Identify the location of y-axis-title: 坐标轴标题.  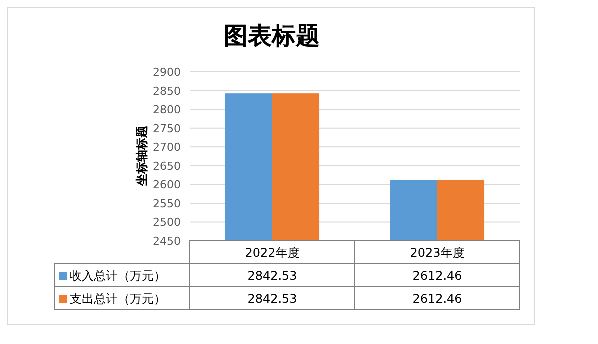
(142, 156).